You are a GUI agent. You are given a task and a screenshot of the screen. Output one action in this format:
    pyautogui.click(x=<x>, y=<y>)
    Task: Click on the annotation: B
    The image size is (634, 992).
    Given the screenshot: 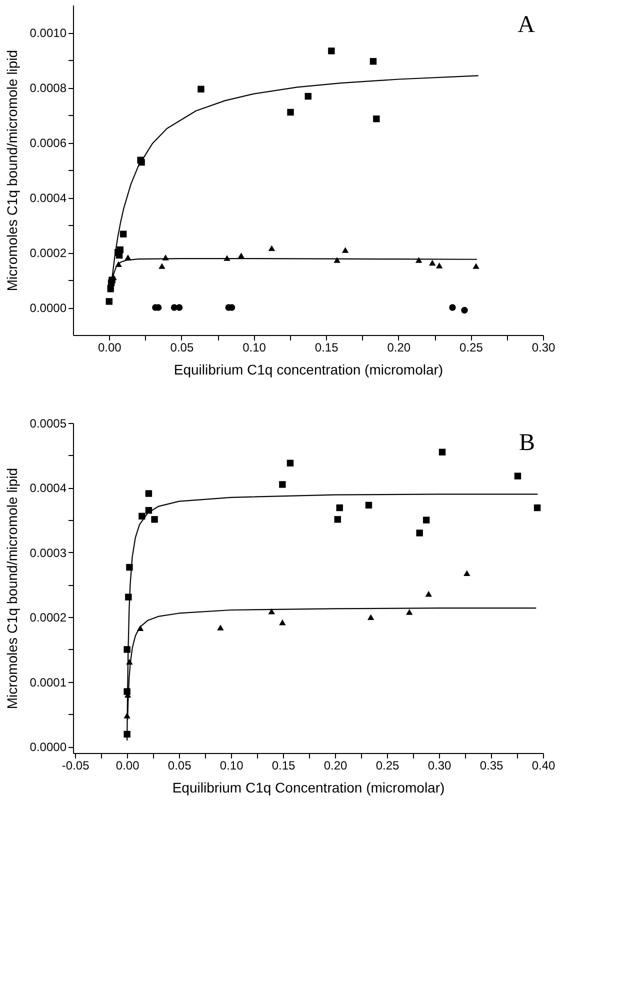 What is the action you would take?
    pyautogui.click(x=526, y=443)
    